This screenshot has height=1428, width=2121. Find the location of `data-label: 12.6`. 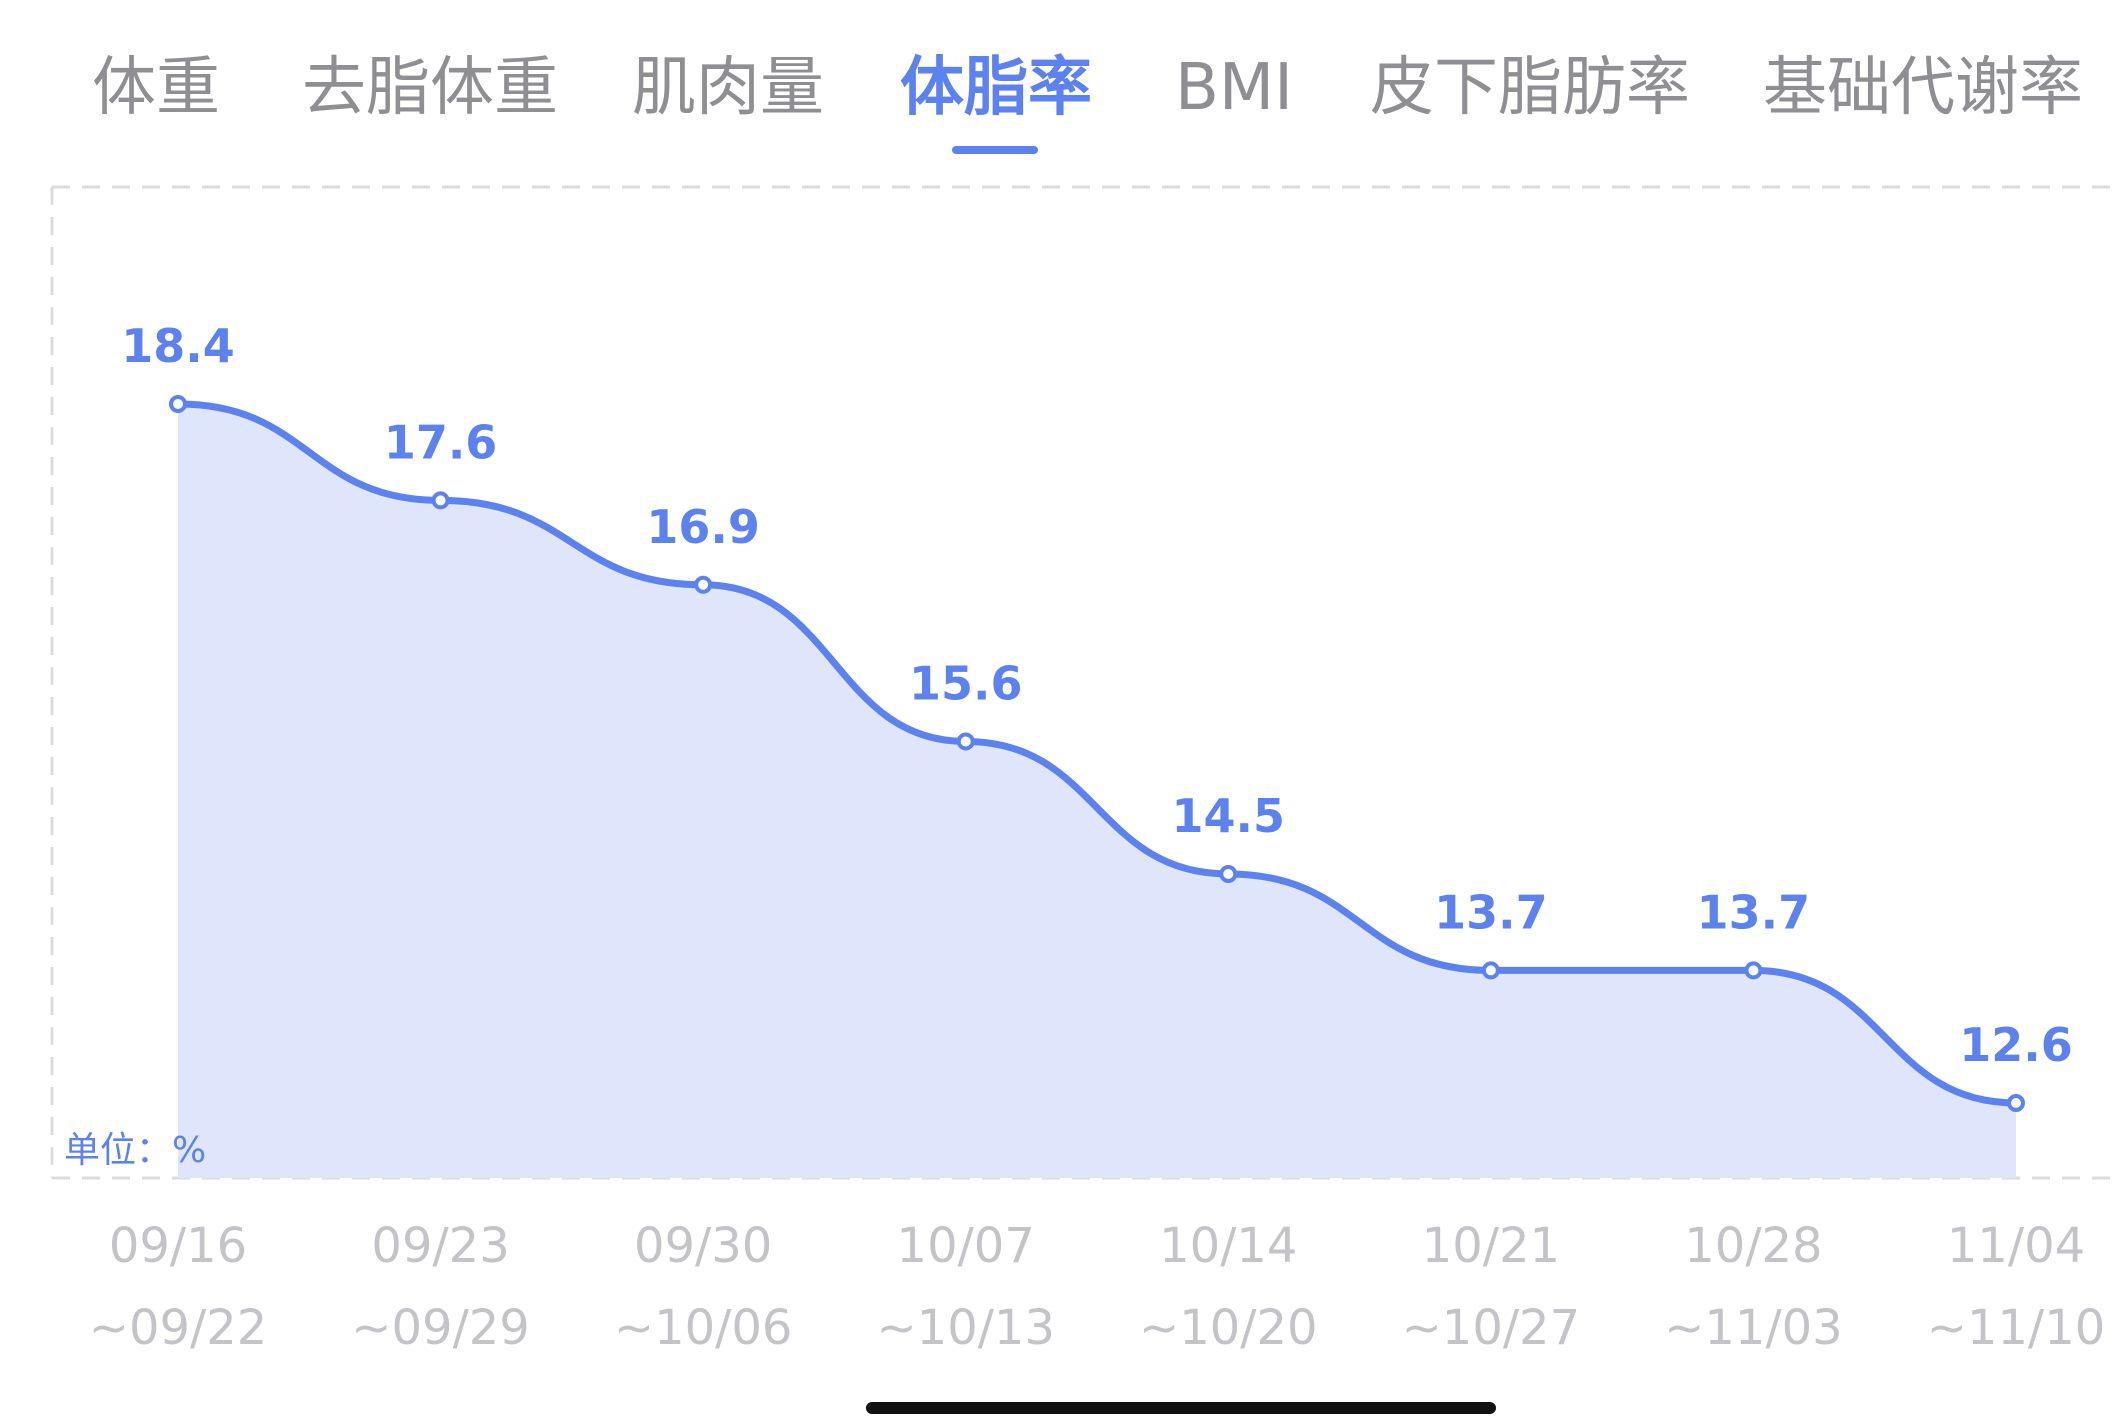

data-label: 12.6 is located at coordinates (2016, 1045).